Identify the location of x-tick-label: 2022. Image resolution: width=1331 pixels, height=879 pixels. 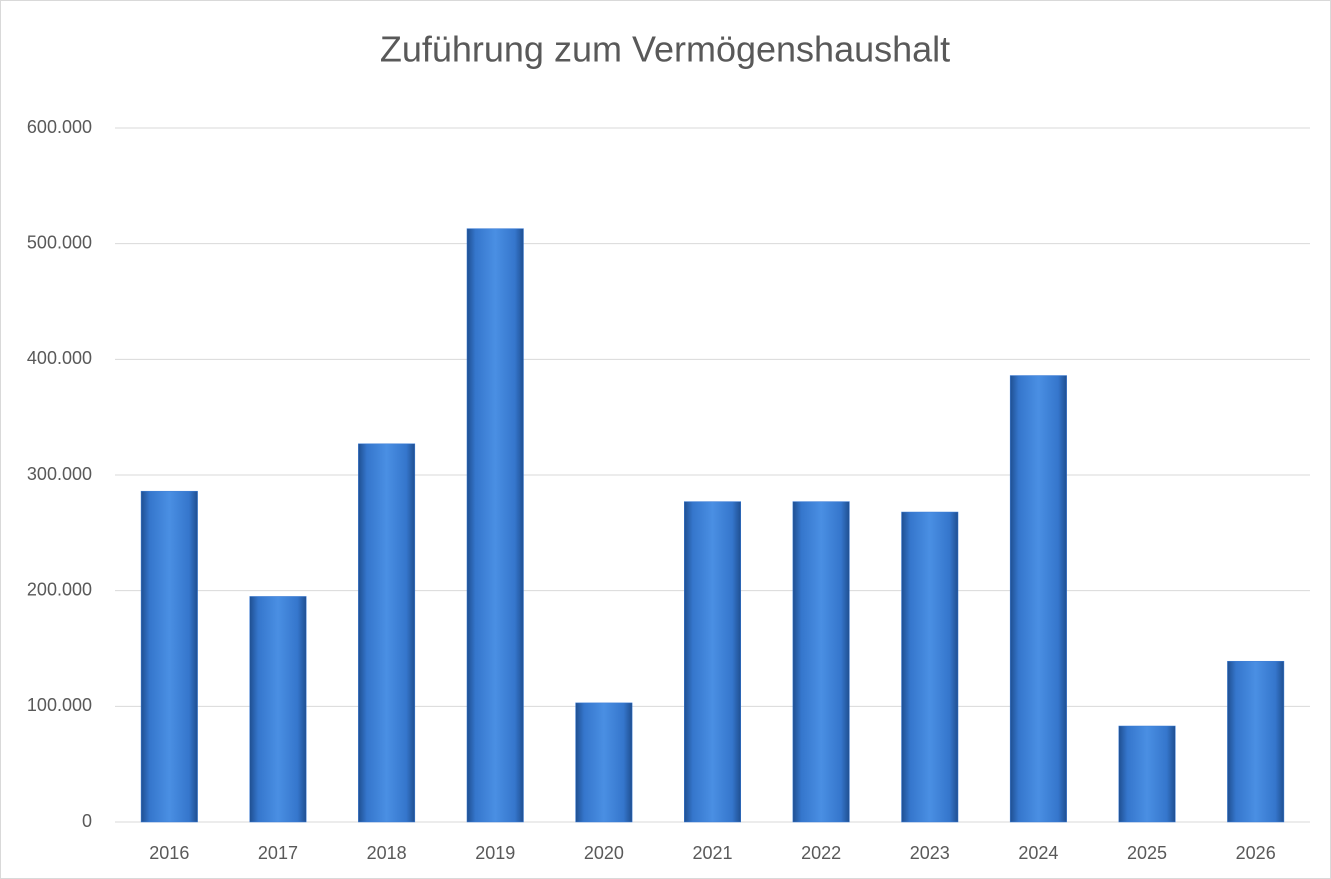
(821, 853).